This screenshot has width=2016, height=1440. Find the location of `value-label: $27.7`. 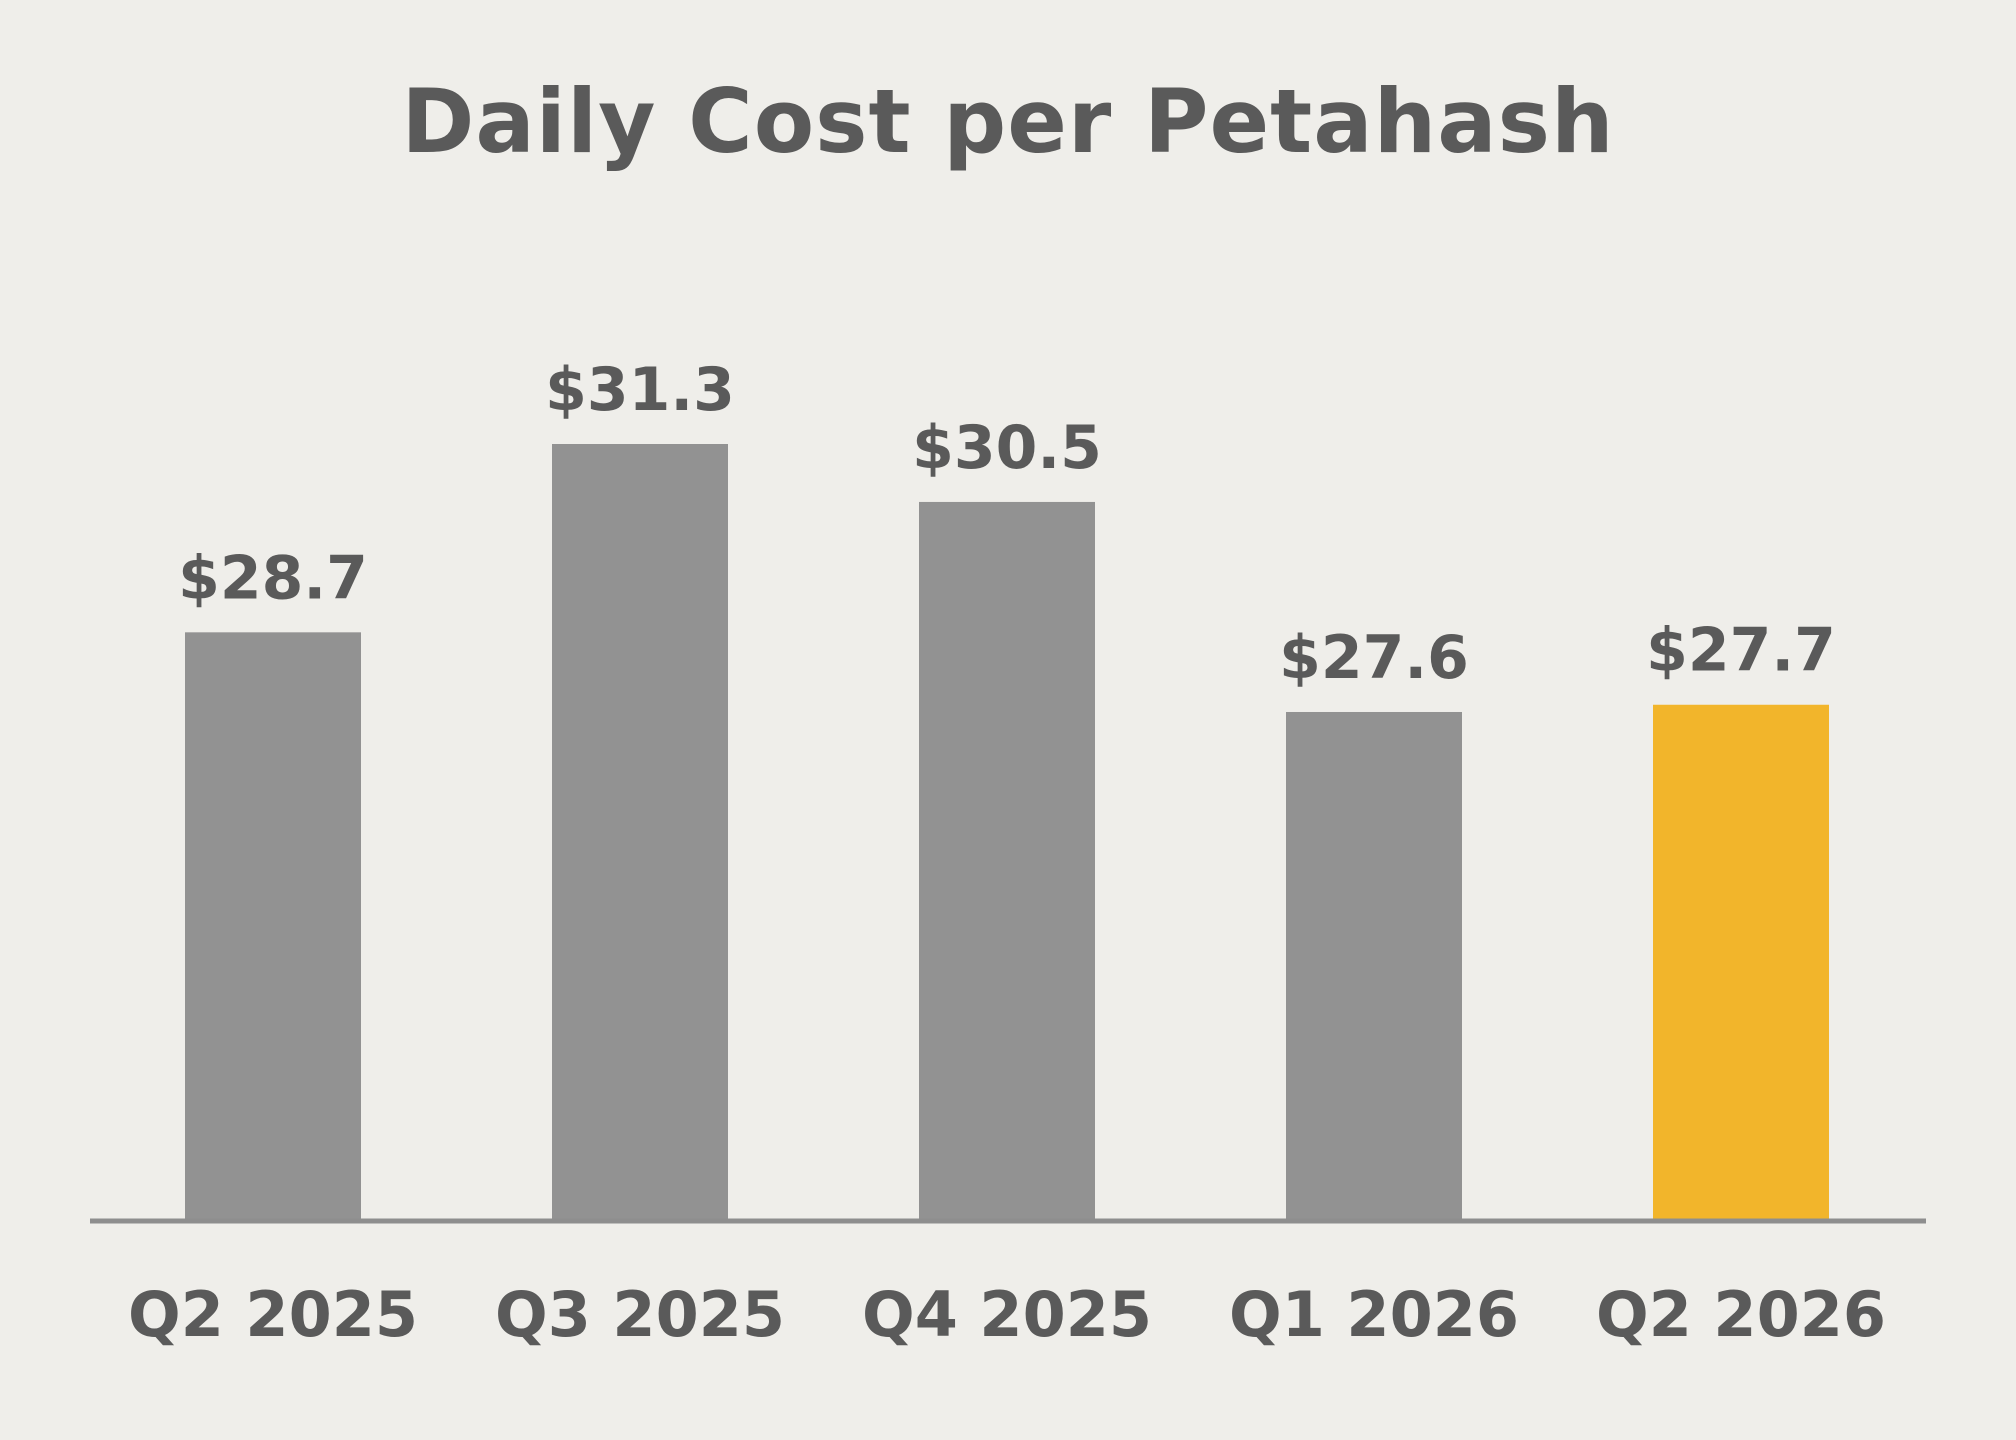

value-label: $27.7 is located at coordinates (1741, 651).